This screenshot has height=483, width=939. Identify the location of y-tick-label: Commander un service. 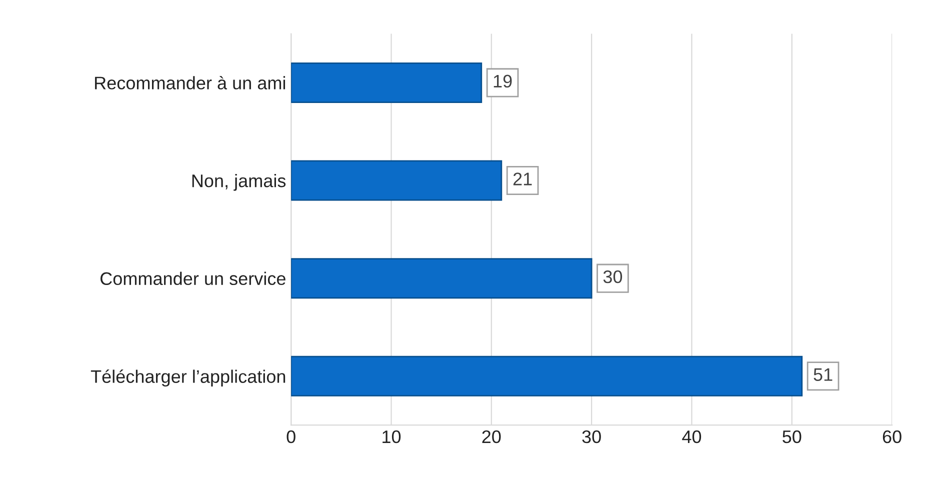
(193, 279).